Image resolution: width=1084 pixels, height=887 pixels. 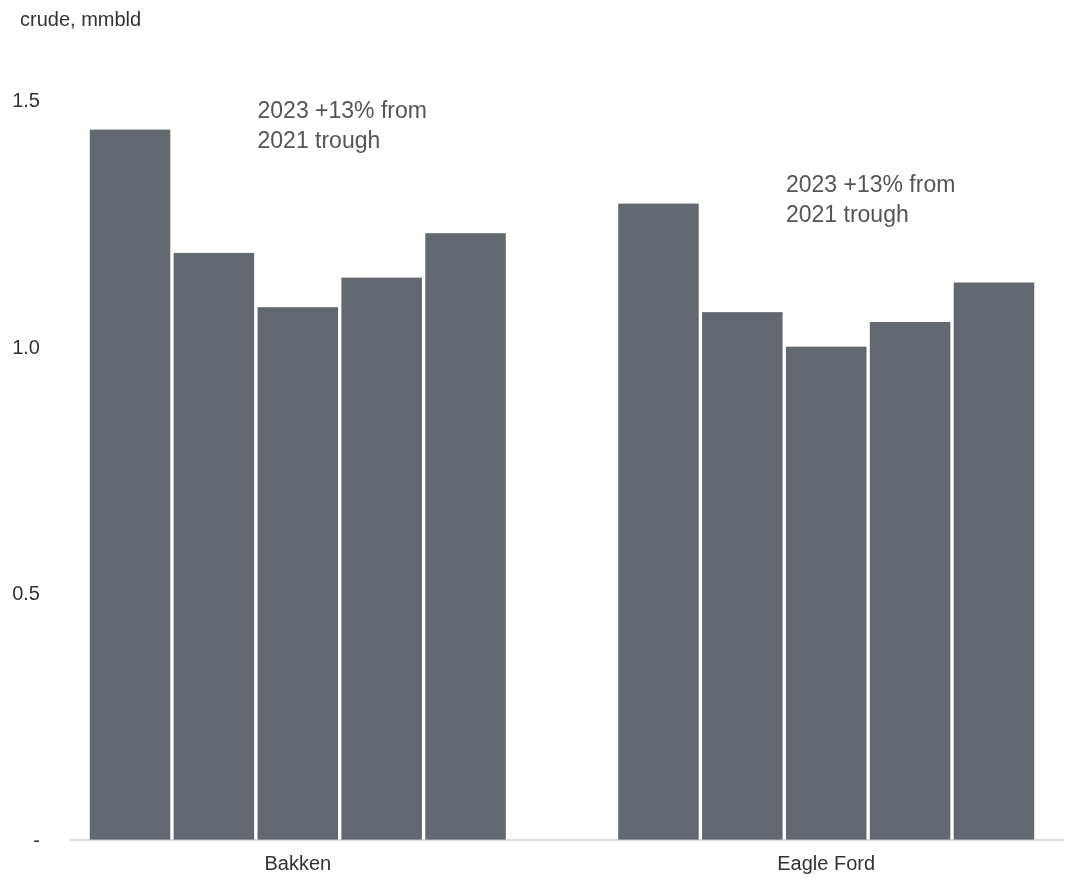 What do you see at coordinates (26, 593) in the screenshot?
I see `y-tick-label: 0.5` at bounding box center [26, 593].